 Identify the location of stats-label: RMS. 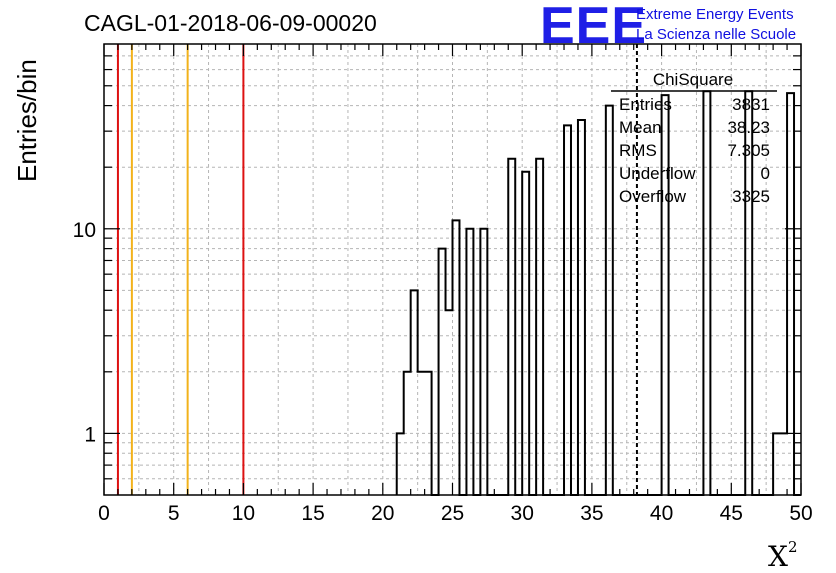
(638, 150).